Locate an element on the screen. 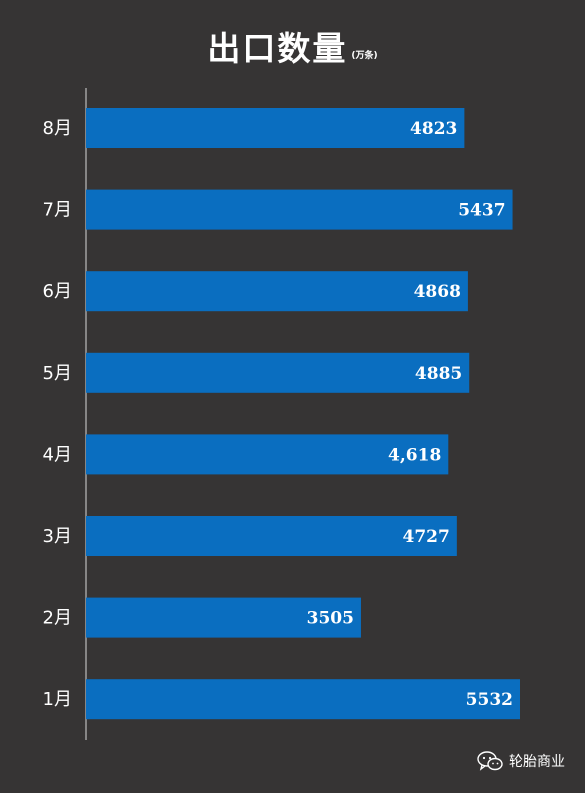 The height and width of the screenshot is (793, 585). chart-title-area: 出口数量 (万条) is located at coordinates (292, 46).